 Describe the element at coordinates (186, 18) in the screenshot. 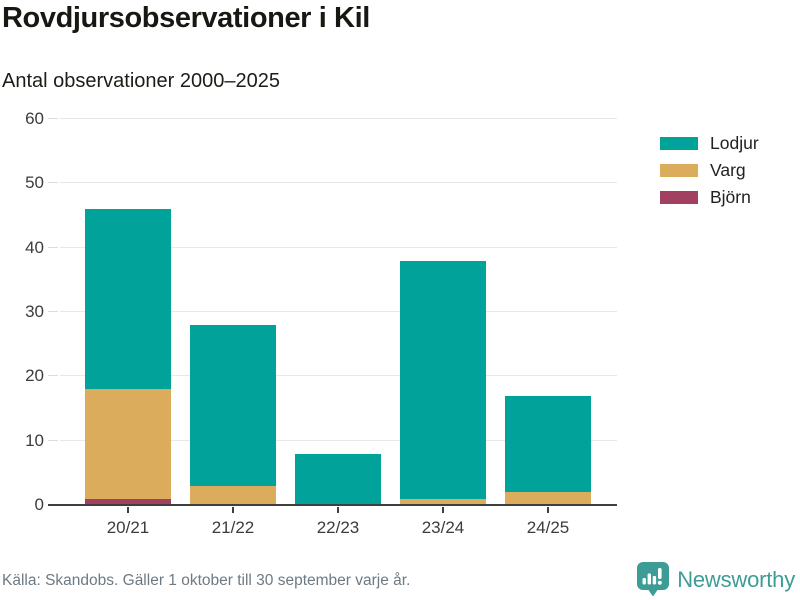

I see `page-title: Rovdjursobservationer i Kil` at that location.